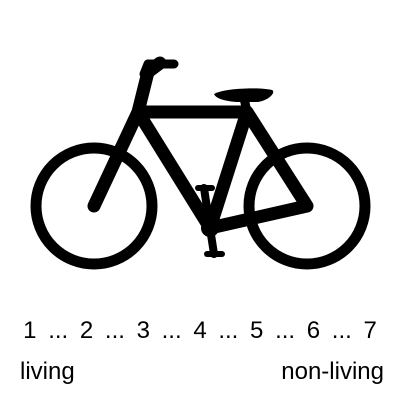 The image size is (400, 400). Describe the element at coordinates (159, 69) in the screenshot. I see `handlebar` at that location.